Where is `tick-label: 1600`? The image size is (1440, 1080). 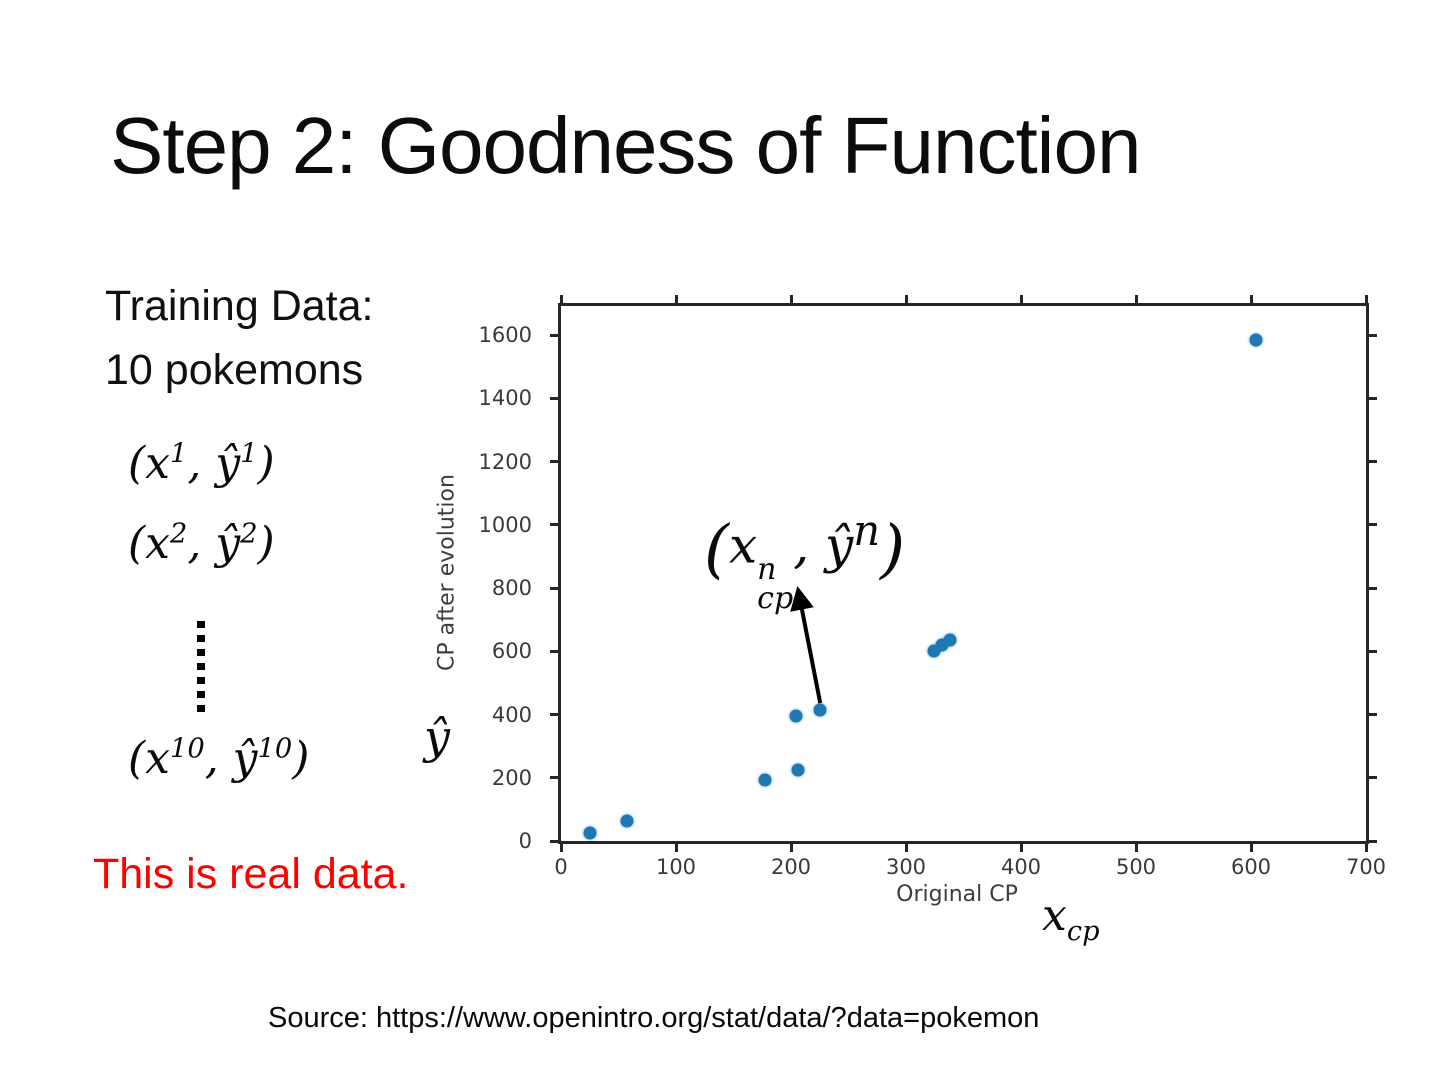 tick-label: 1600 is located at coordinates (505, 335).